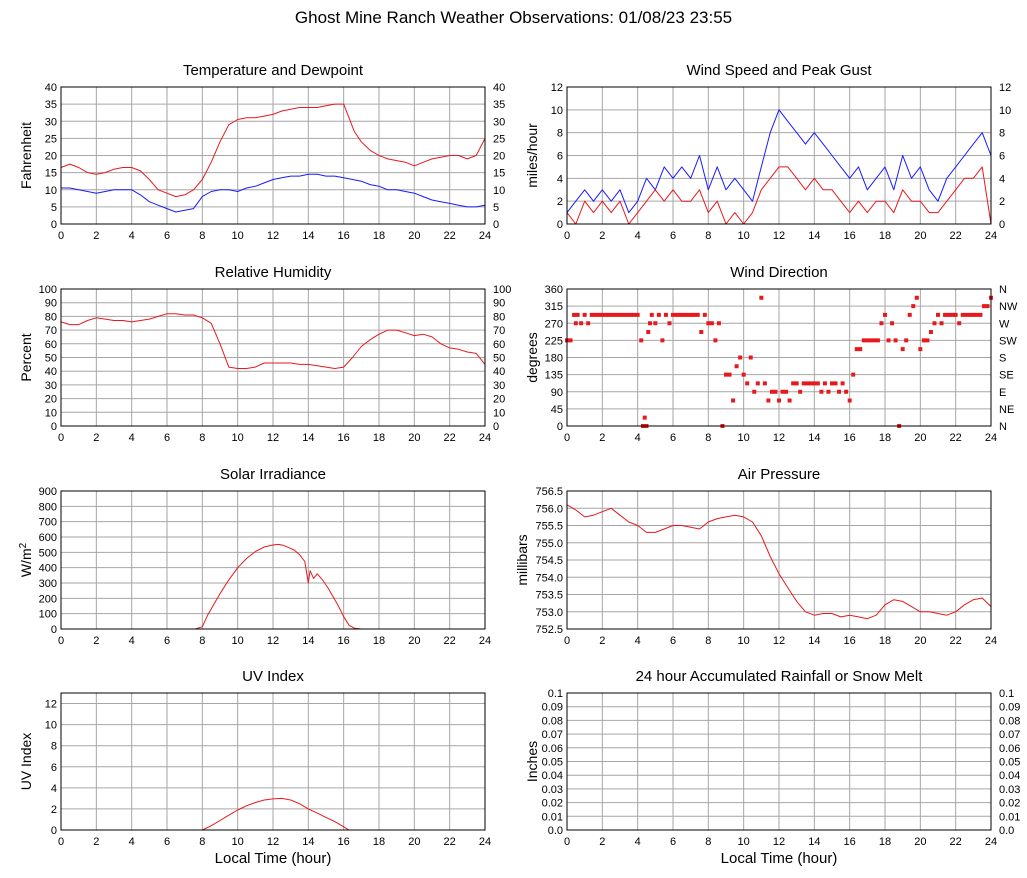 This screenshot has width=1027, height=878. What do you see at coordinates (532, 155) in the screenshot?
I see `y-axis-label: miles/hour` at bounding box center [532, 155].